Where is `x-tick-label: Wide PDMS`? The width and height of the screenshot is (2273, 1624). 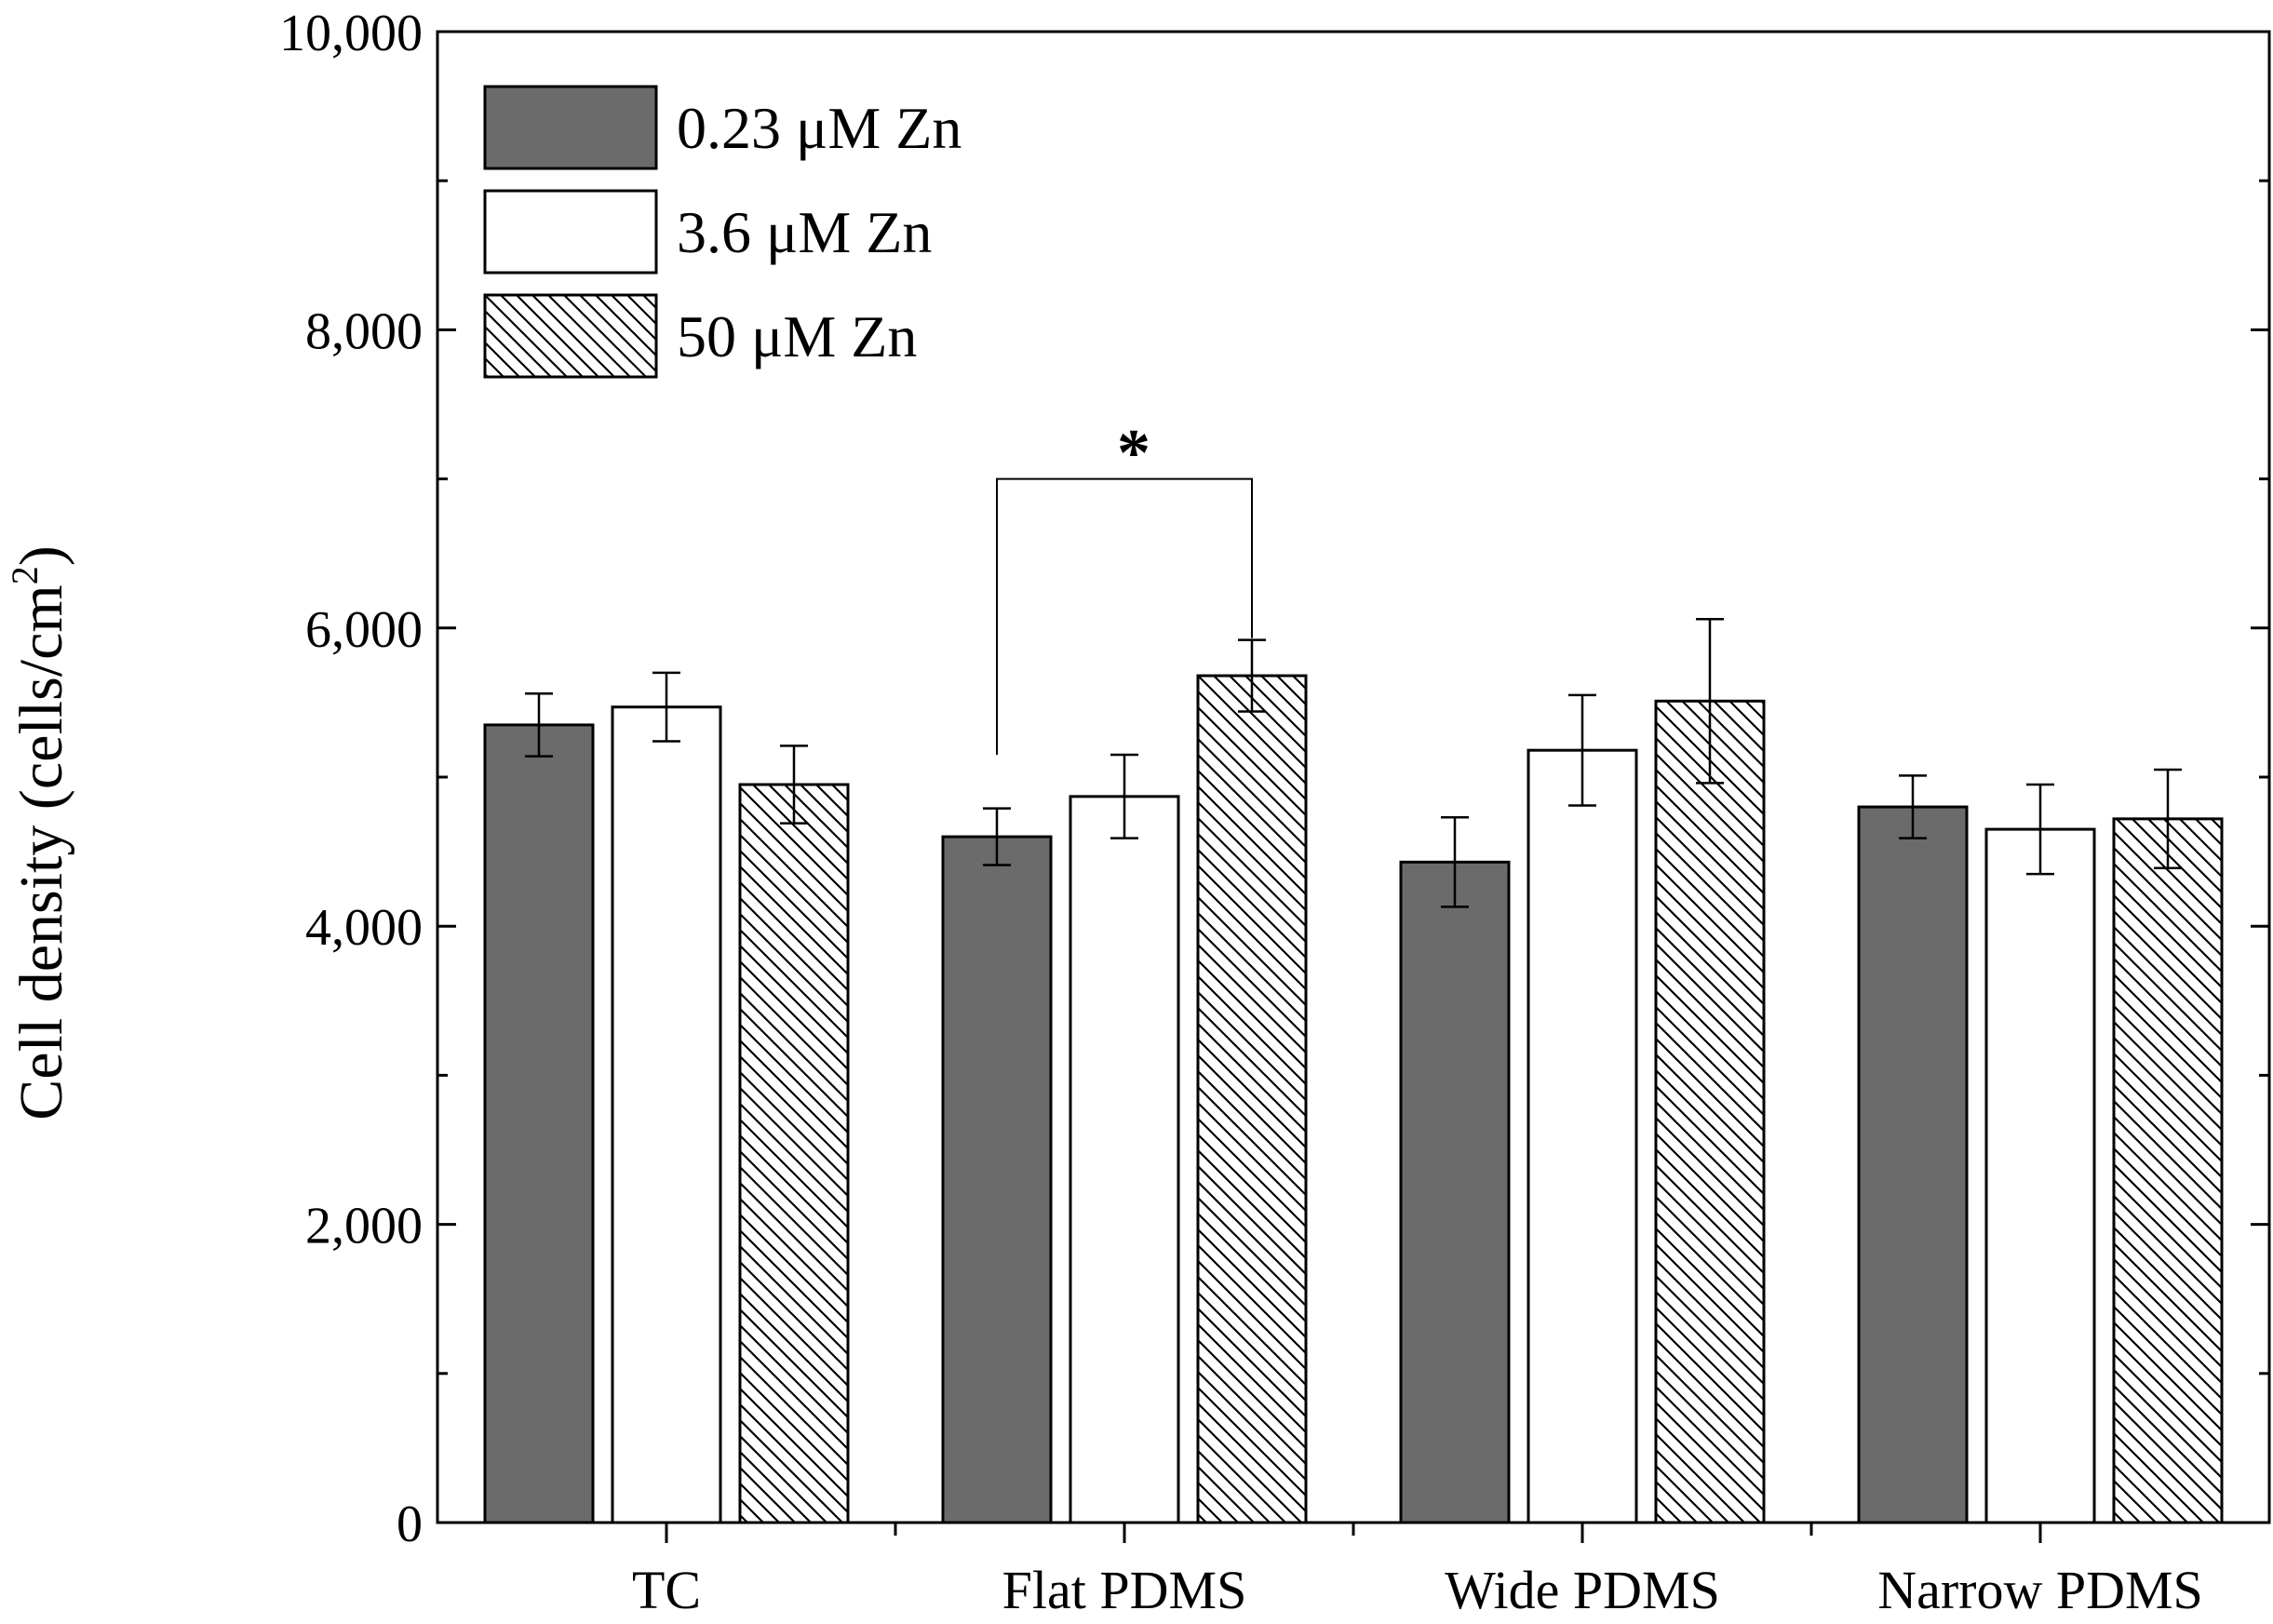 x-tick-label: Wide PDMS is located at coordinates (1582, 1590).